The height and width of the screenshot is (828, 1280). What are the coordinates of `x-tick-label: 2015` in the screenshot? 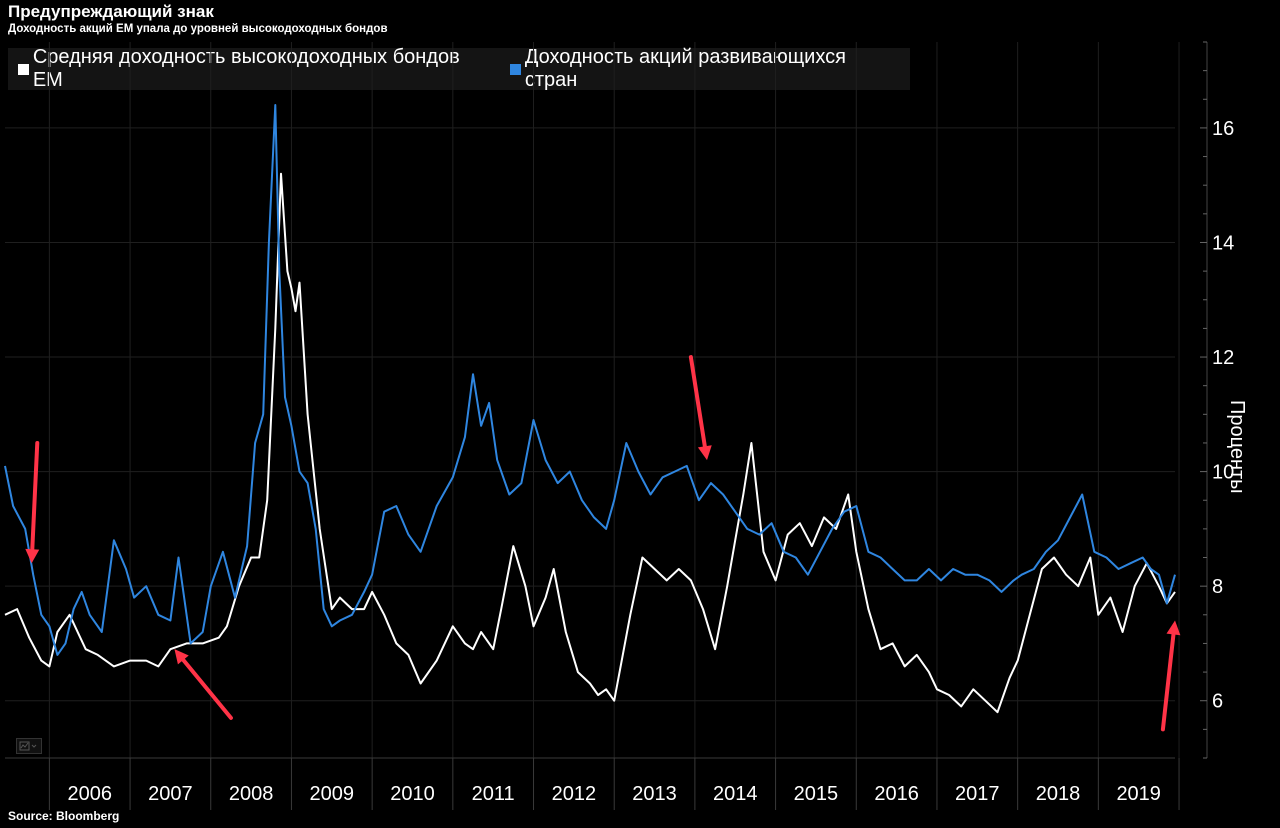 It's located at (816, 794).